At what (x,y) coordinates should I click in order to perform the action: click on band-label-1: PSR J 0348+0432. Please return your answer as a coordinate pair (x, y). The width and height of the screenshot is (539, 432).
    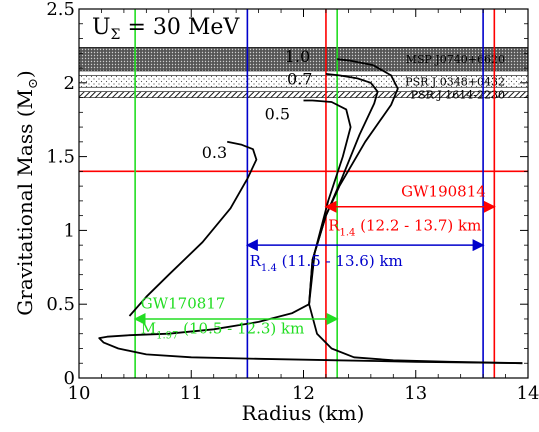
    Looking at the image, I should click on (455, 81).